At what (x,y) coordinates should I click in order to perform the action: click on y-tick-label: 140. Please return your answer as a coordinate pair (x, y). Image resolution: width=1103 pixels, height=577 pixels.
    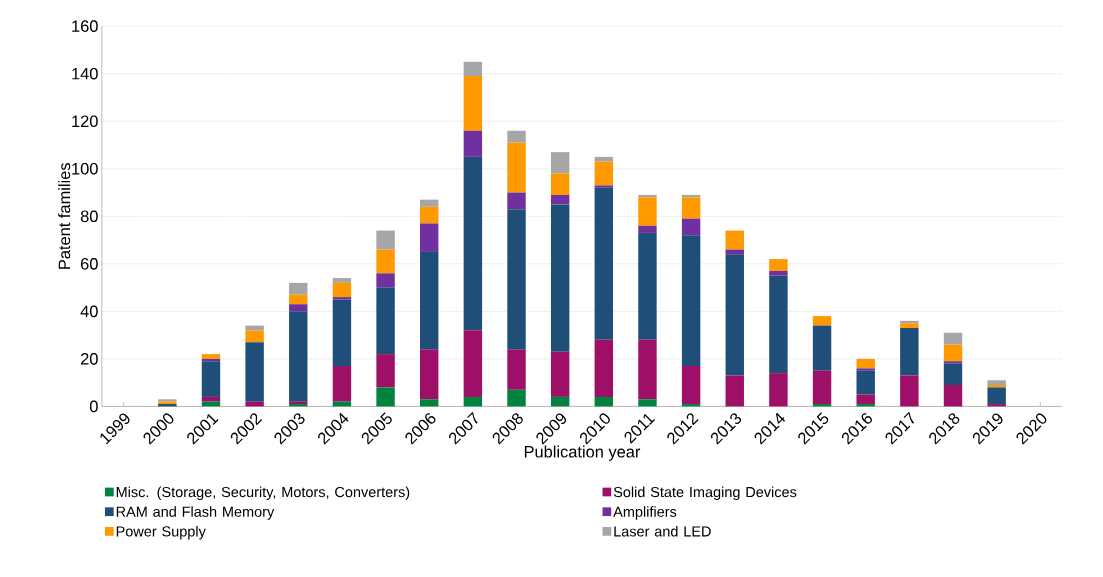
    Looking at the image, I should click on (85, 73).